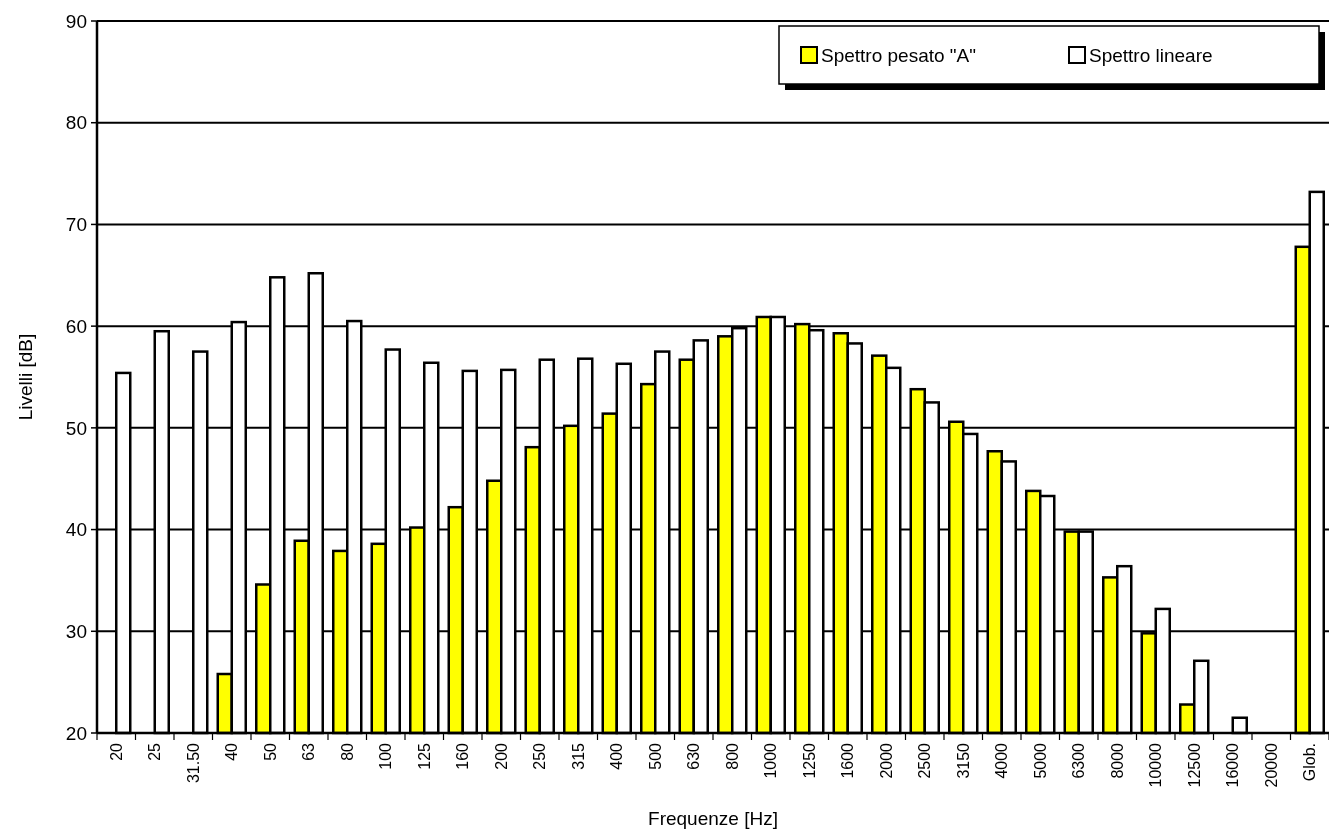 The width and height of the screenshot is (1329, 829). Describe the element at coordinates (76, 631) in the screenshot. I see `y-tick-label: 30` at that location.